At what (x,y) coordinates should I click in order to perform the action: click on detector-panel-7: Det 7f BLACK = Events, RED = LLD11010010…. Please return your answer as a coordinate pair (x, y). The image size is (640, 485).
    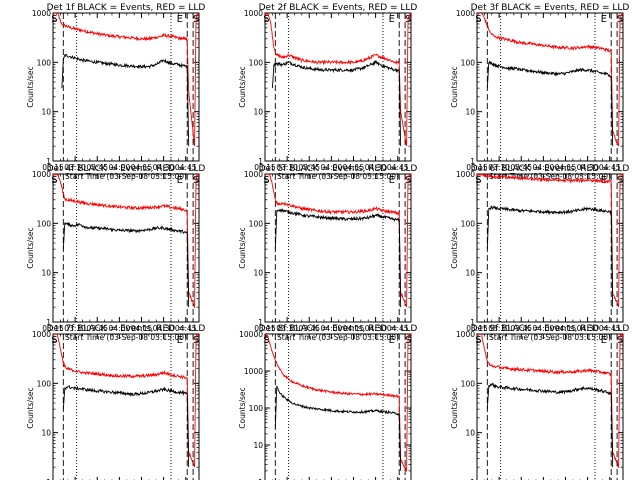
    Looking at the image, I should click on (116, 404).